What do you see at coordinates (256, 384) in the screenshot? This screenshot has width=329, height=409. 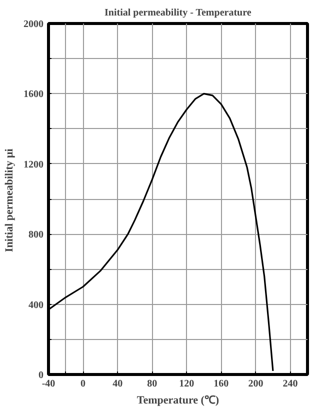 I see `x-tick-label: 200` at bounding box center [256, 384].